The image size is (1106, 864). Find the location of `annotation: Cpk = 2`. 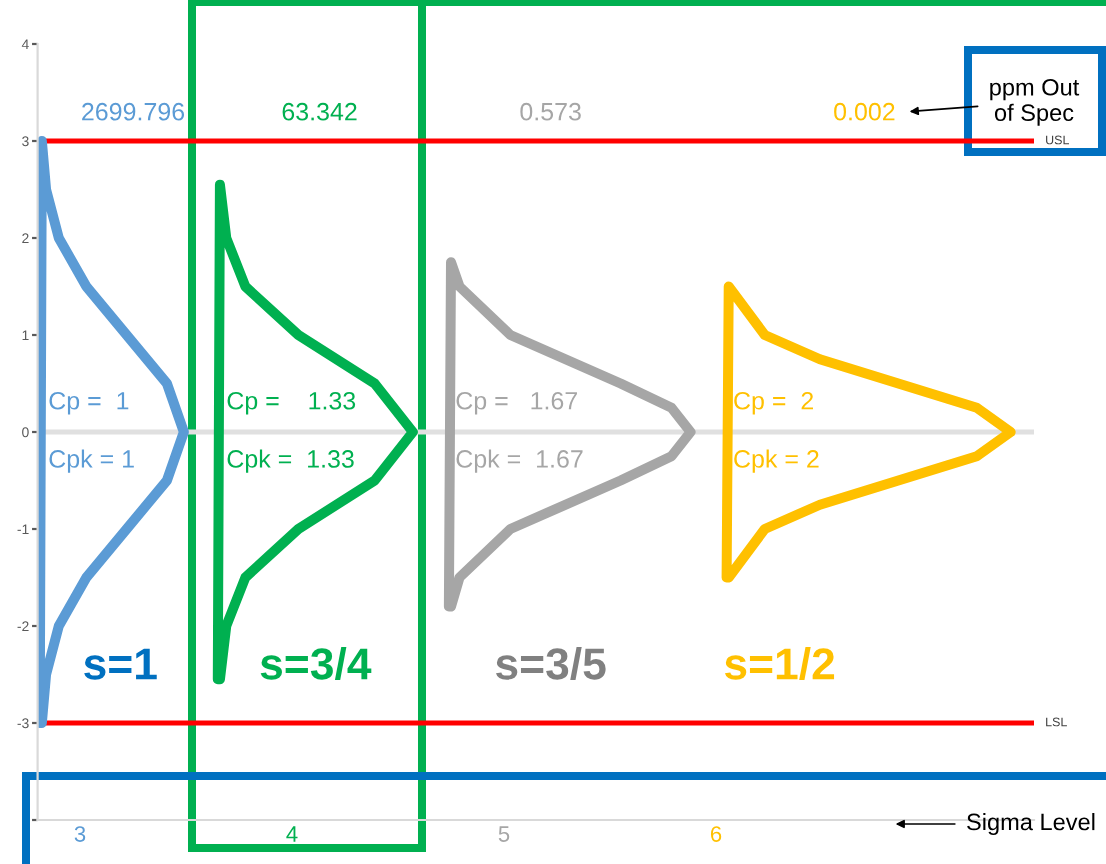

annotation: Cpk = 2 is located at coordinates (776, 461).